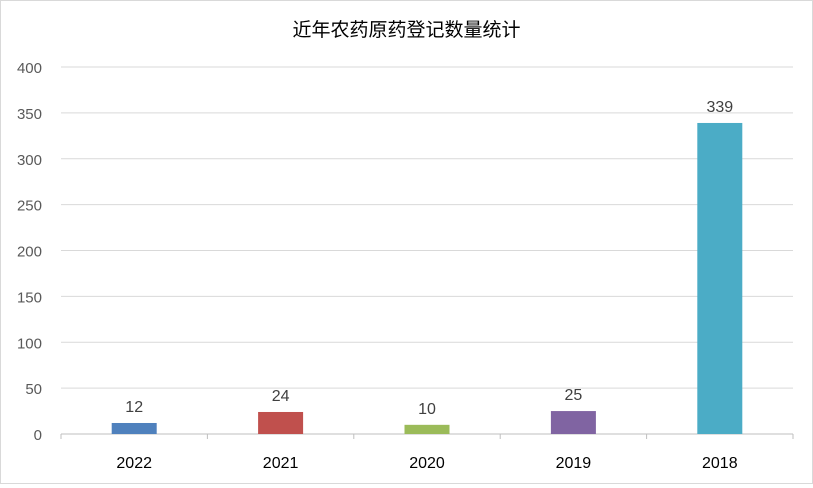 This screenshot has width=813, height=488. What do you see at coordinates (33, 389) in the screenshot?
I see `y-tick-label: 50` at bounding box center [33, 389].